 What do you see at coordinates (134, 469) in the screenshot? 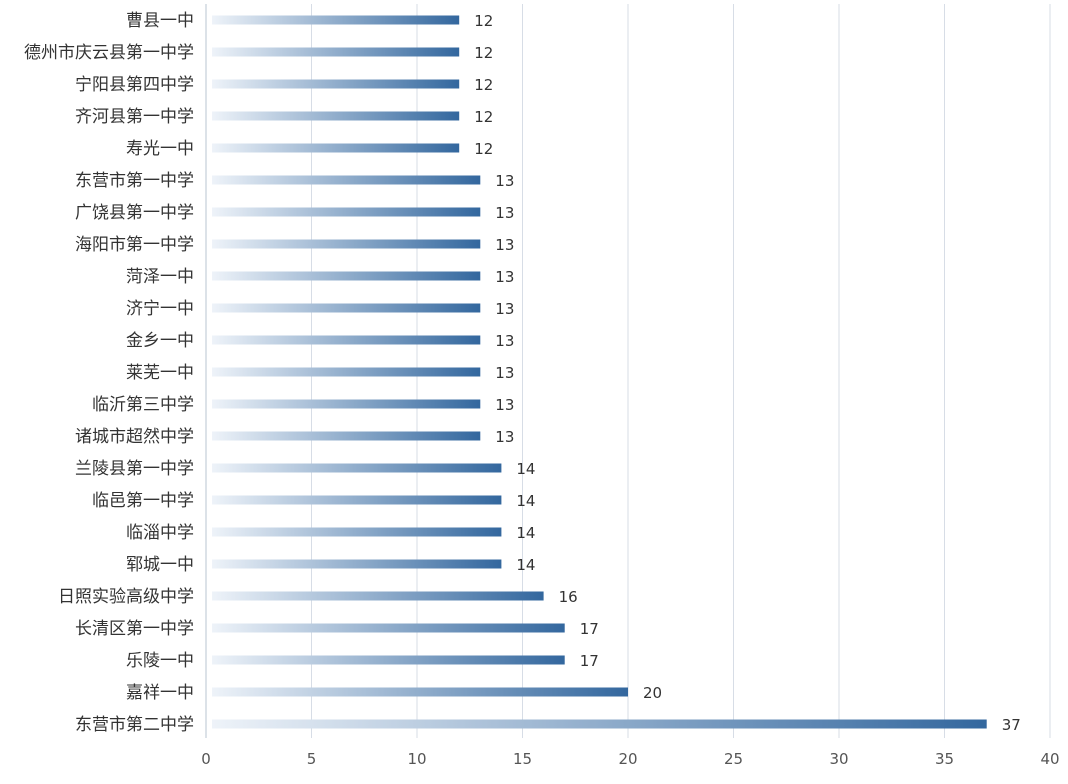
I see `category-label: 兰陵县第一中学` at bounding box center [134, 469].